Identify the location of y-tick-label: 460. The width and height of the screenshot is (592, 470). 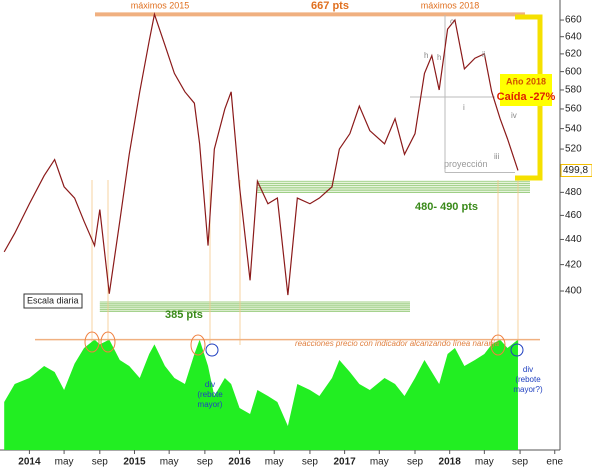
(573, 215).